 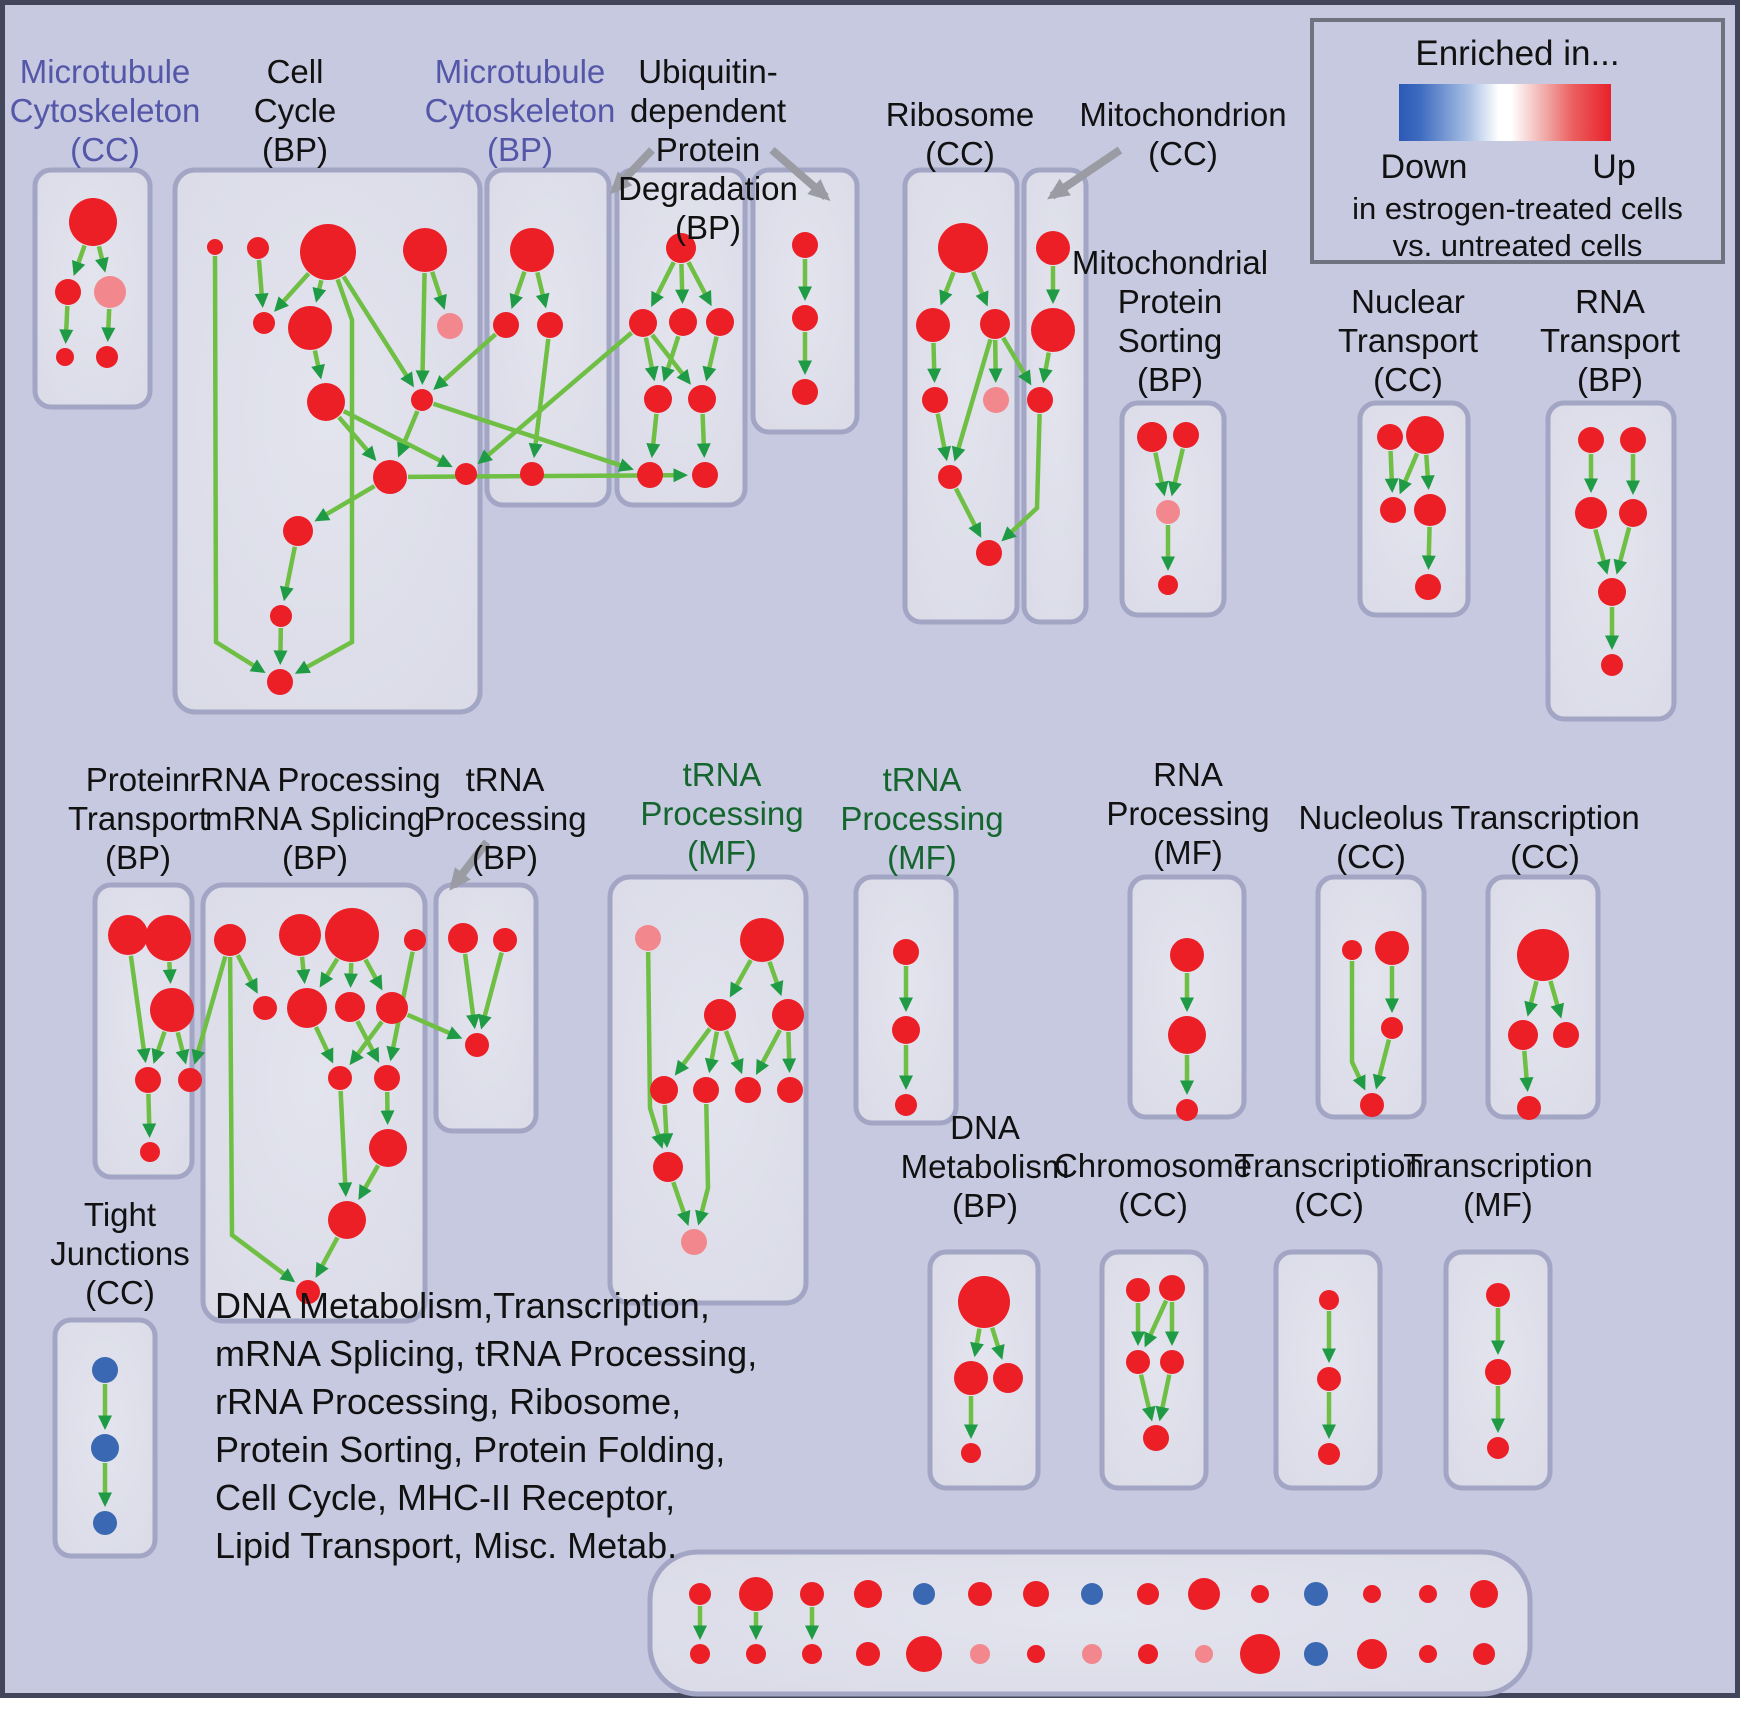 What do you see at coordinates (1517, 245) in the screenshot?
I see `legend-subtitle-line2: vs. untreated cells` at bounding box center [1517, 245].